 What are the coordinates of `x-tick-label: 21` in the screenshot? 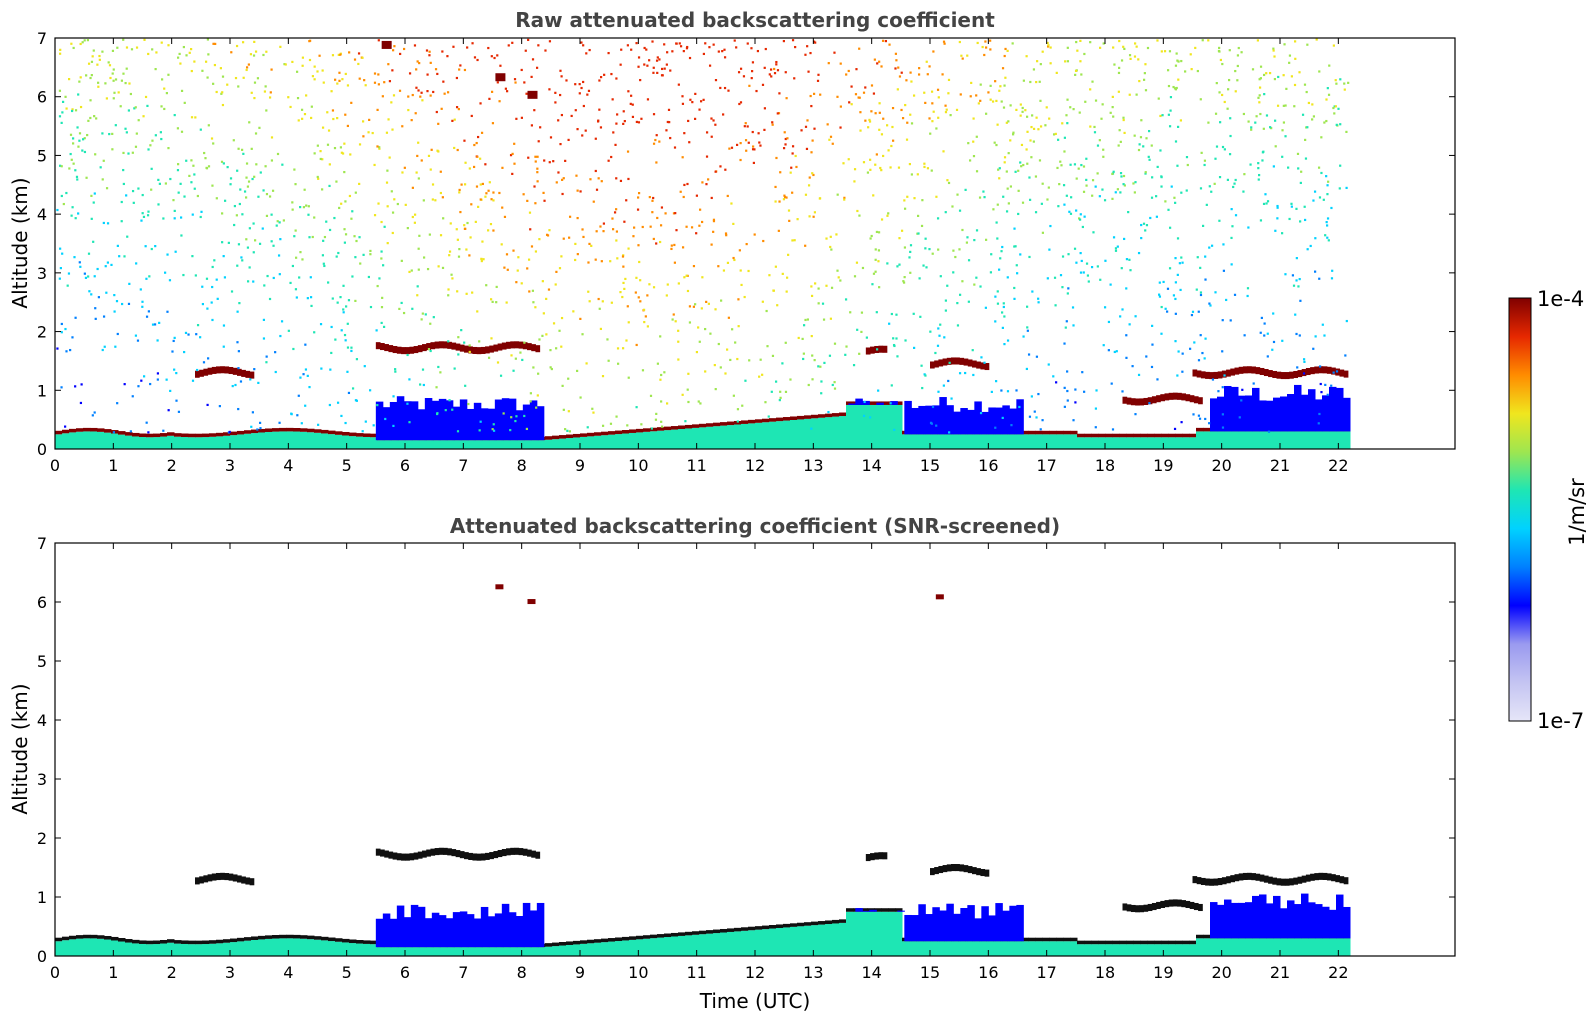 It's located at (1280, 465).